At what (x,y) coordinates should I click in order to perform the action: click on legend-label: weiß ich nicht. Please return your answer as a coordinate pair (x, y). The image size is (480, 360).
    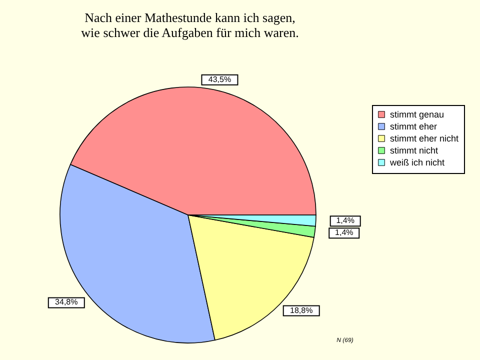
    Looking at the image, I should click on (417, 163).